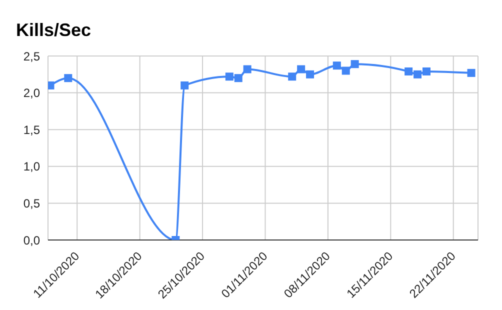 The image size is (502, 310). Describe the element at coordinates (31, 240) in the screenshot. I see `y-tick-label: 0,0` at that location.